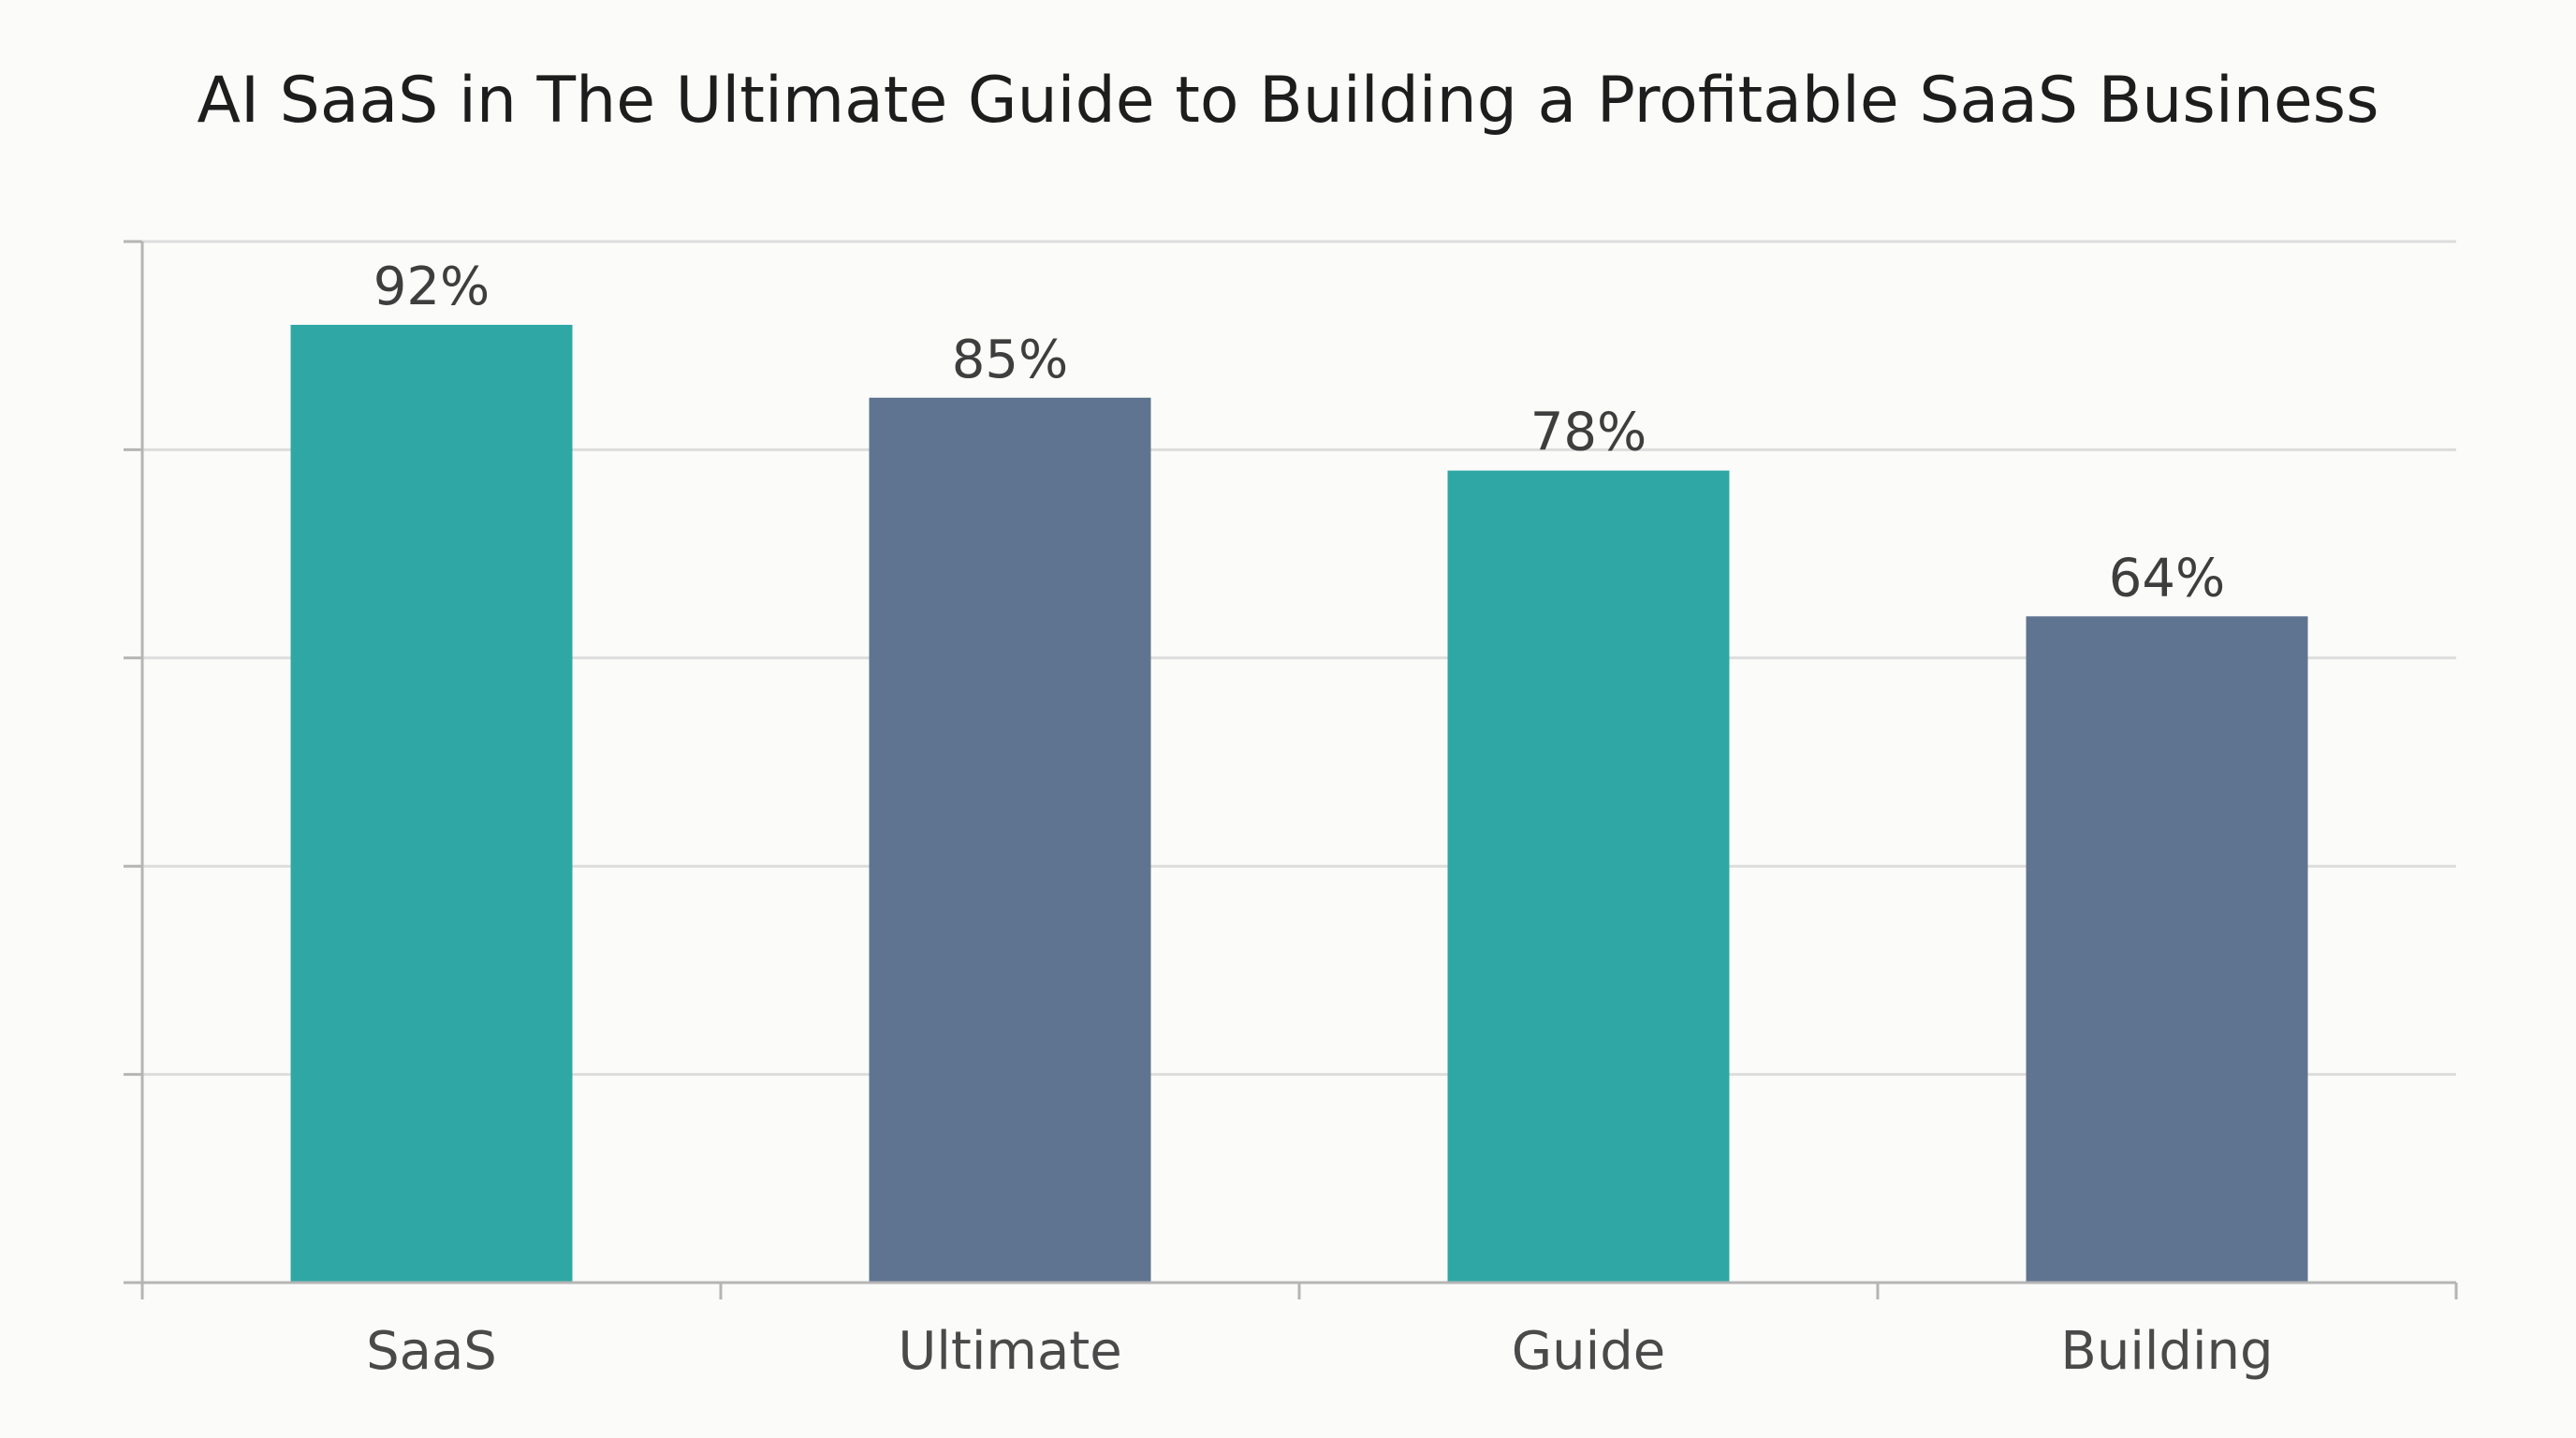  What do you see at coordinates (431, 287) in the screenshot?
I see `data-label: 92%` at bounding box center [431, 287].